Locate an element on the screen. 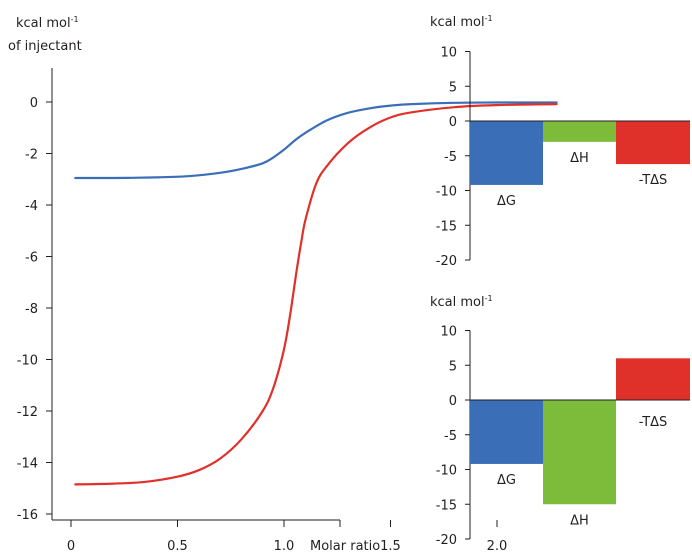 The image size is (692, 552). isotherm-ylabel: kcal mol-1 is located at coordinates (47, 23).